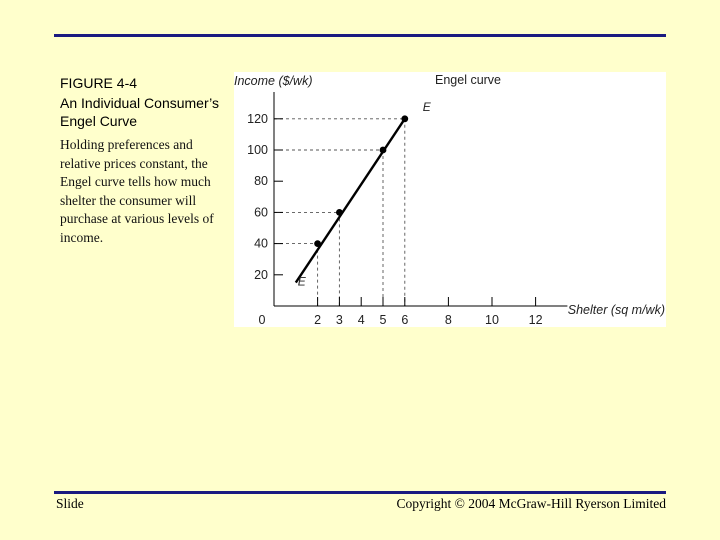  I want to click on y-tick-label: 100, so click(257, 150).